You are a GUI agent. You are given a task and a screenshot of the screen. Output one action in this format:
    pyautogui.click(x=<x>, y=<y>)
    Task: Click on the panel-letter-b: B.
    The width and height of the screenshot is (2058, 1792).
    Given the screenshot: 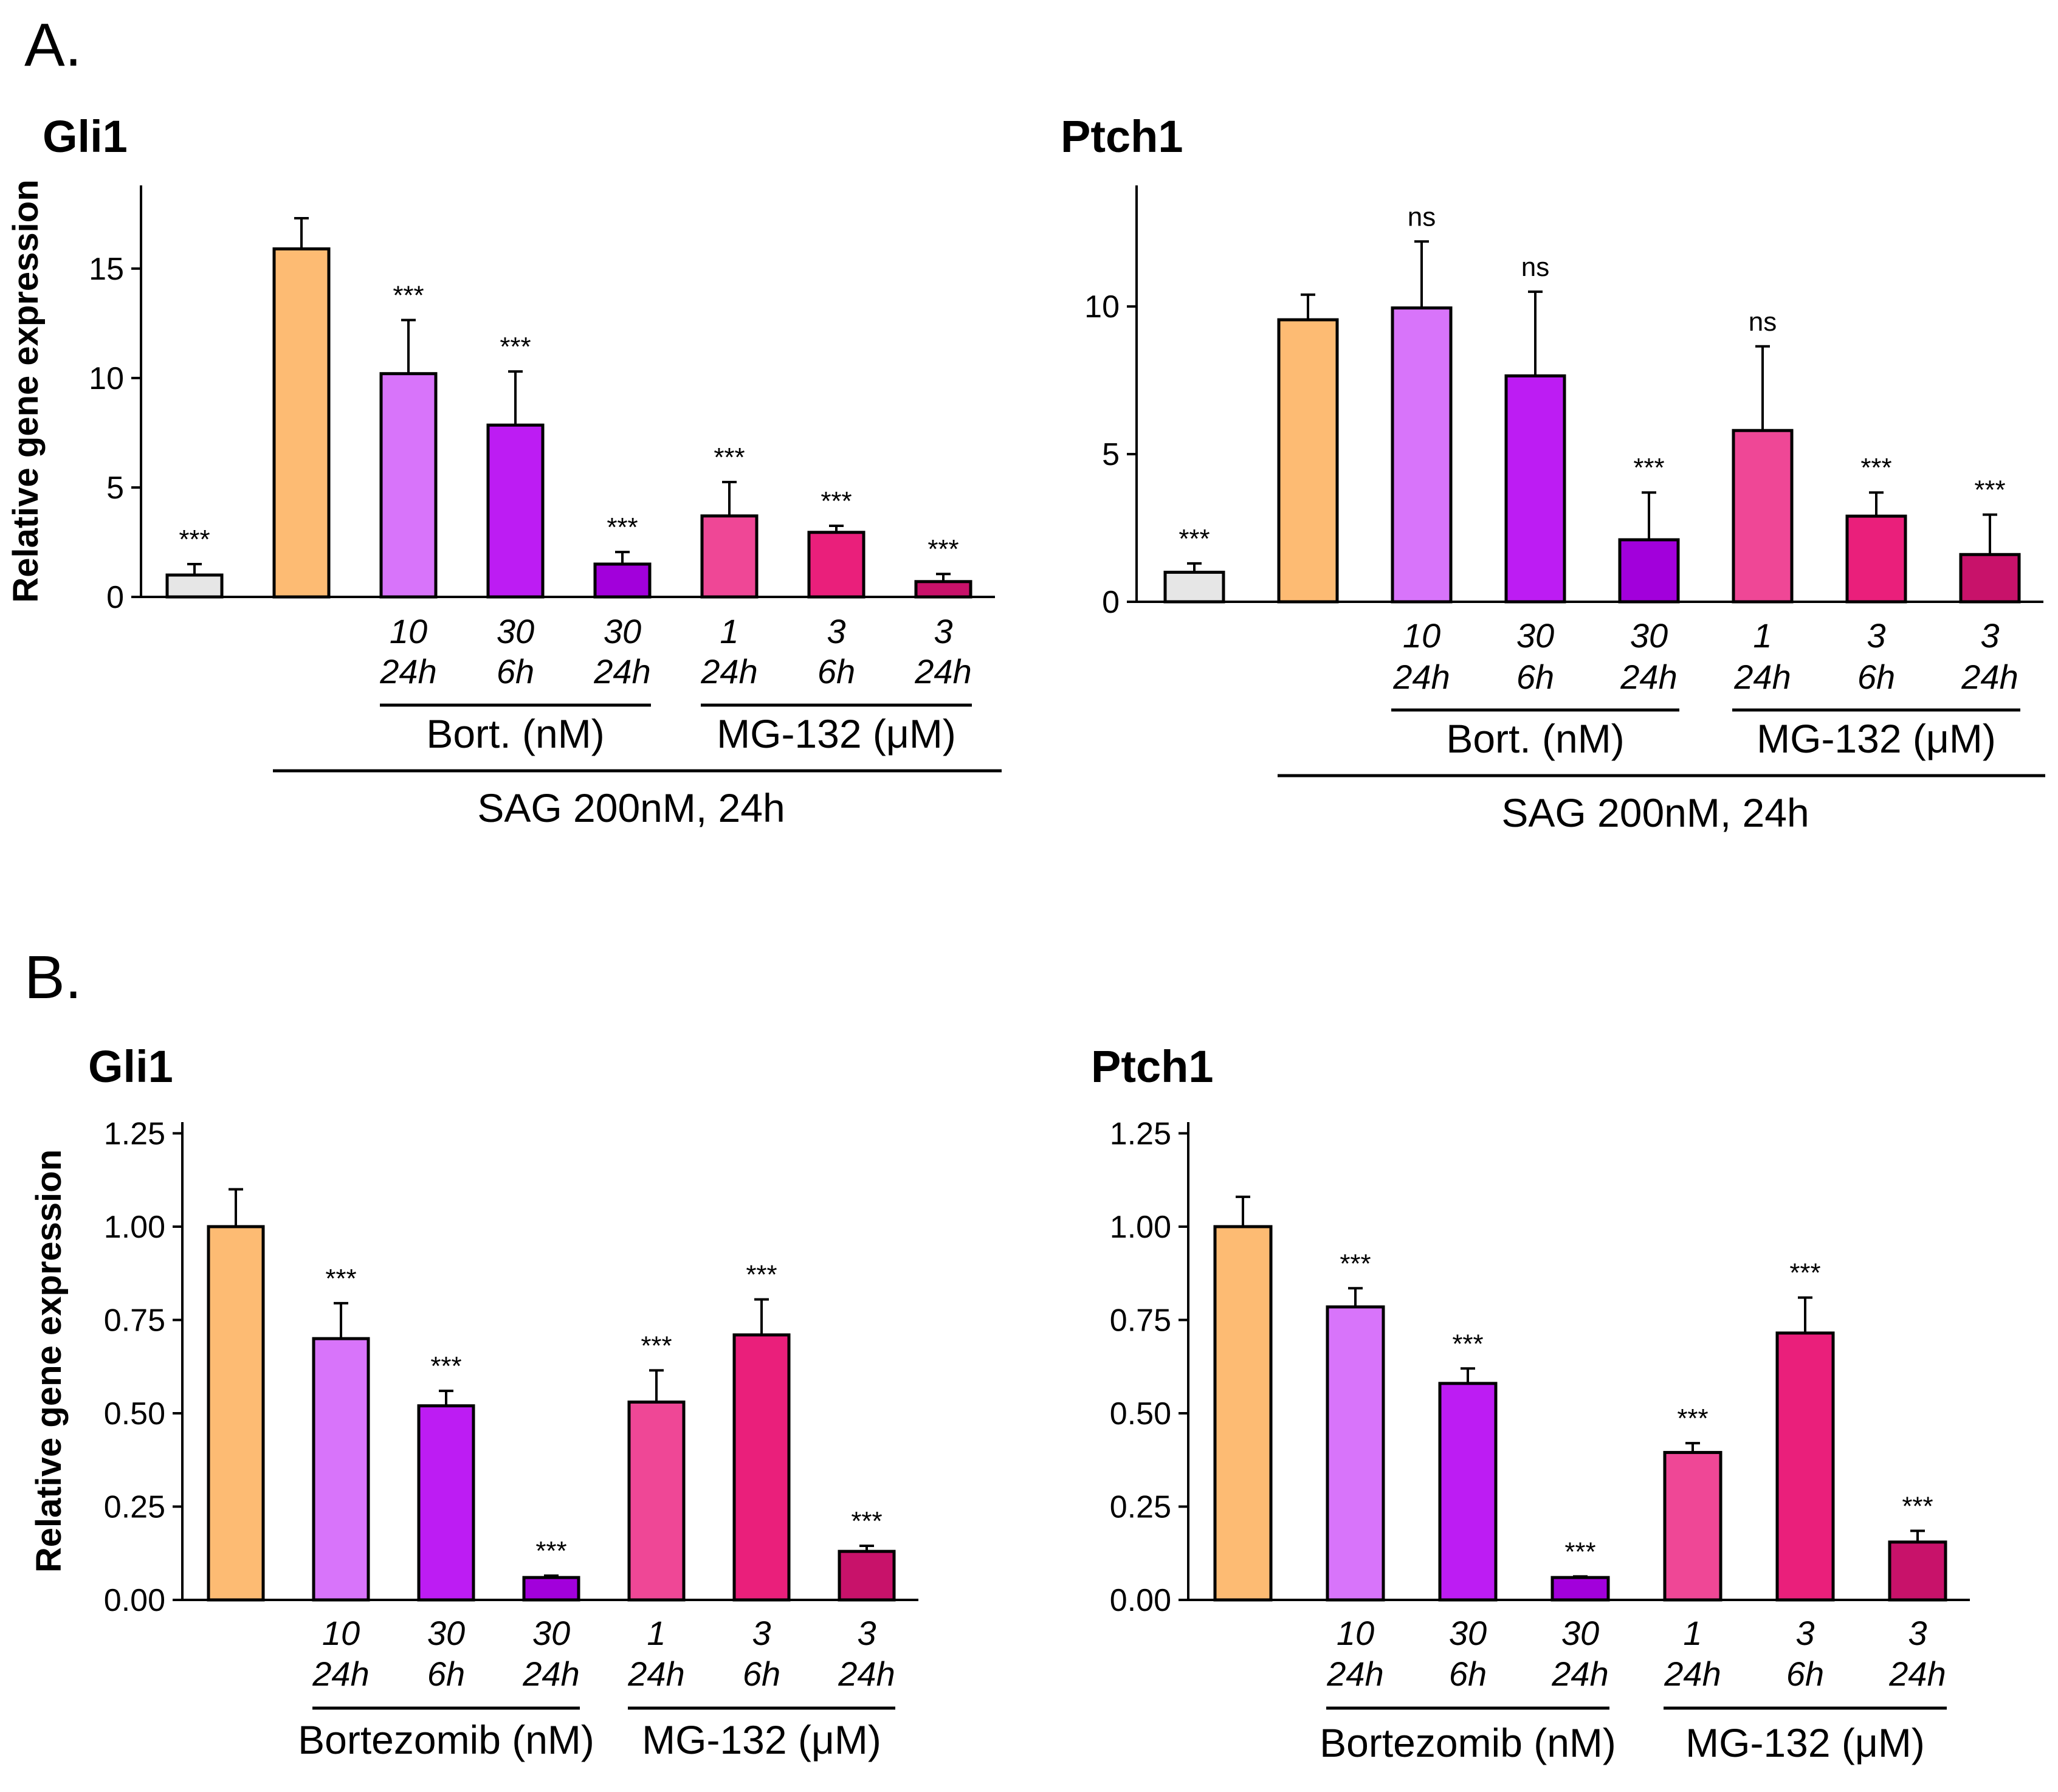 What is the action you would take?
    pyautogui.click(x=52, y=977)
    